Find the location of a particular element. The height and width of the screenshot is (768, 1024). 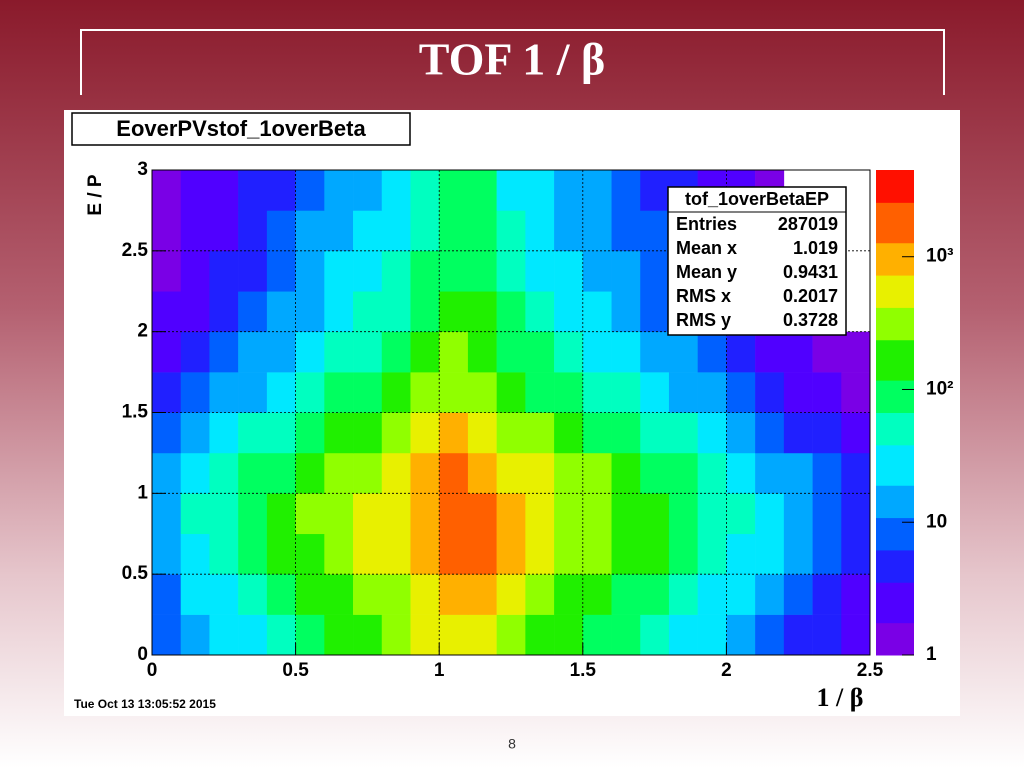

stats-value: 0.2017 is located at coordinates (810, 296).